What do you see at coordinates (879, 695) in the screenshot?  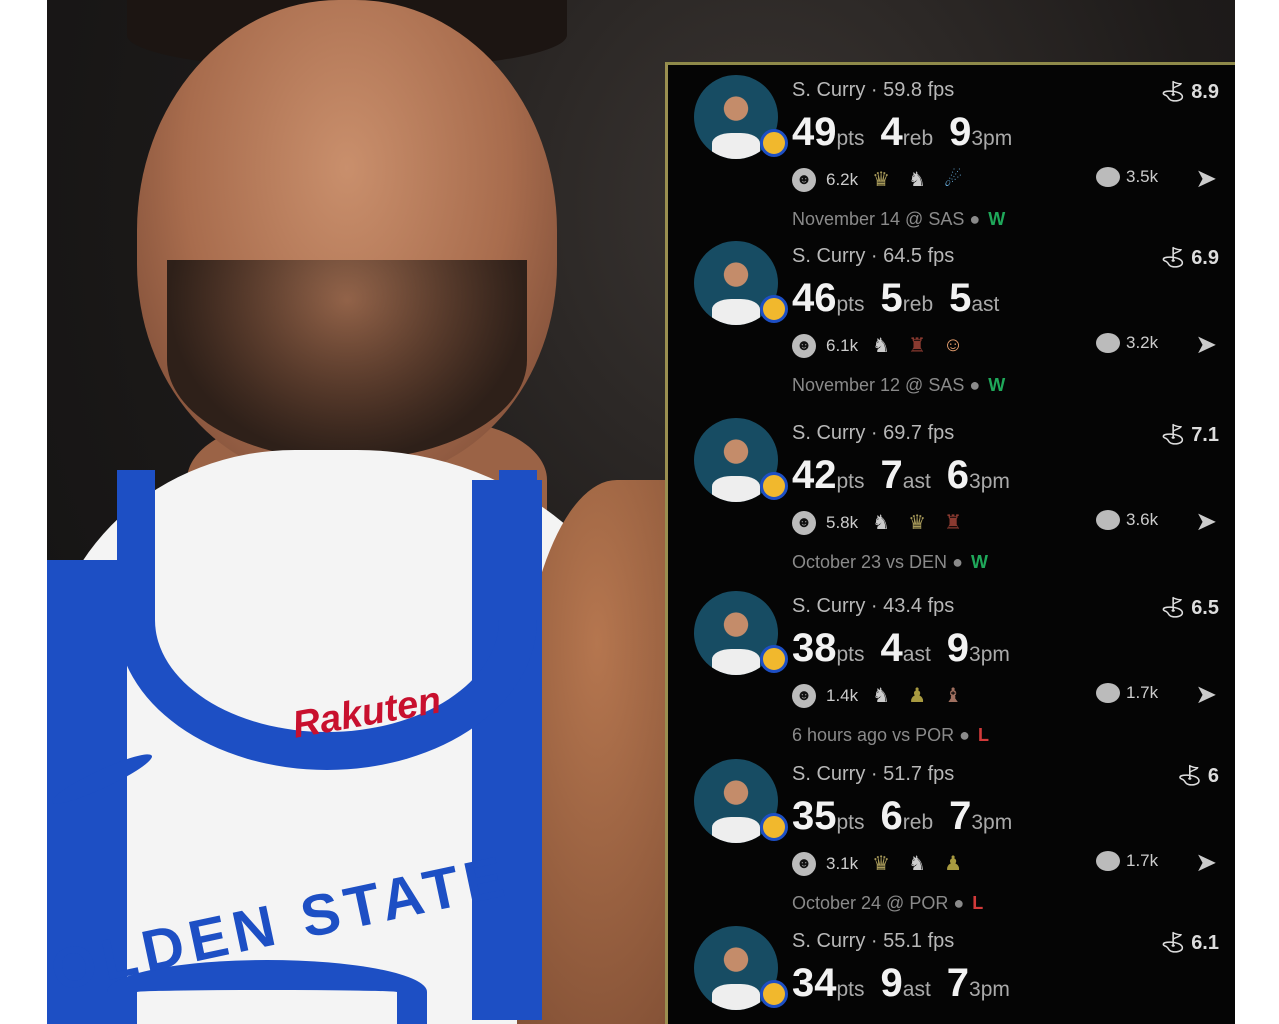 I see `reactions: ☻ 1.4k ♞ ♟ ♝` at bounding box center [879, 695].